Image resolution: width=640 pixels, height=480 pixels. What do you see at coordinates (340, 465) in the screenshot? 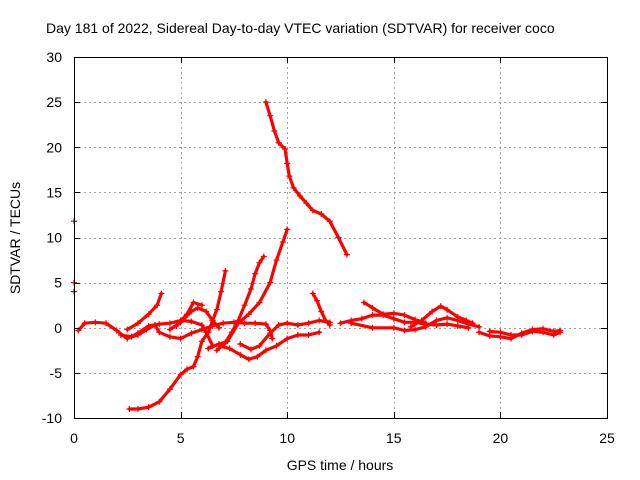
I see `x-axis-label: GPS time / hours` at bounding box center [340, 465].